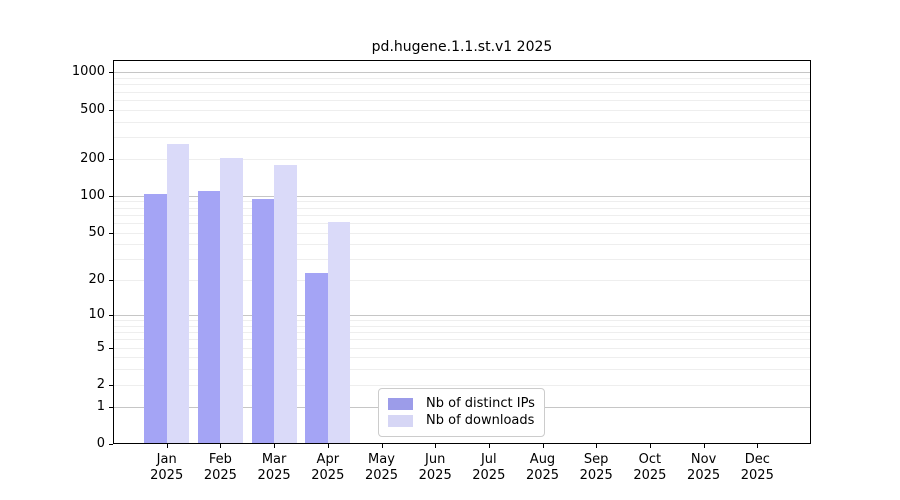  What do you see at coordinates (155, 318) in the screenshot?
I see `bar-nb-of-distinct-ips-jan` at bounding box center [155, 318].